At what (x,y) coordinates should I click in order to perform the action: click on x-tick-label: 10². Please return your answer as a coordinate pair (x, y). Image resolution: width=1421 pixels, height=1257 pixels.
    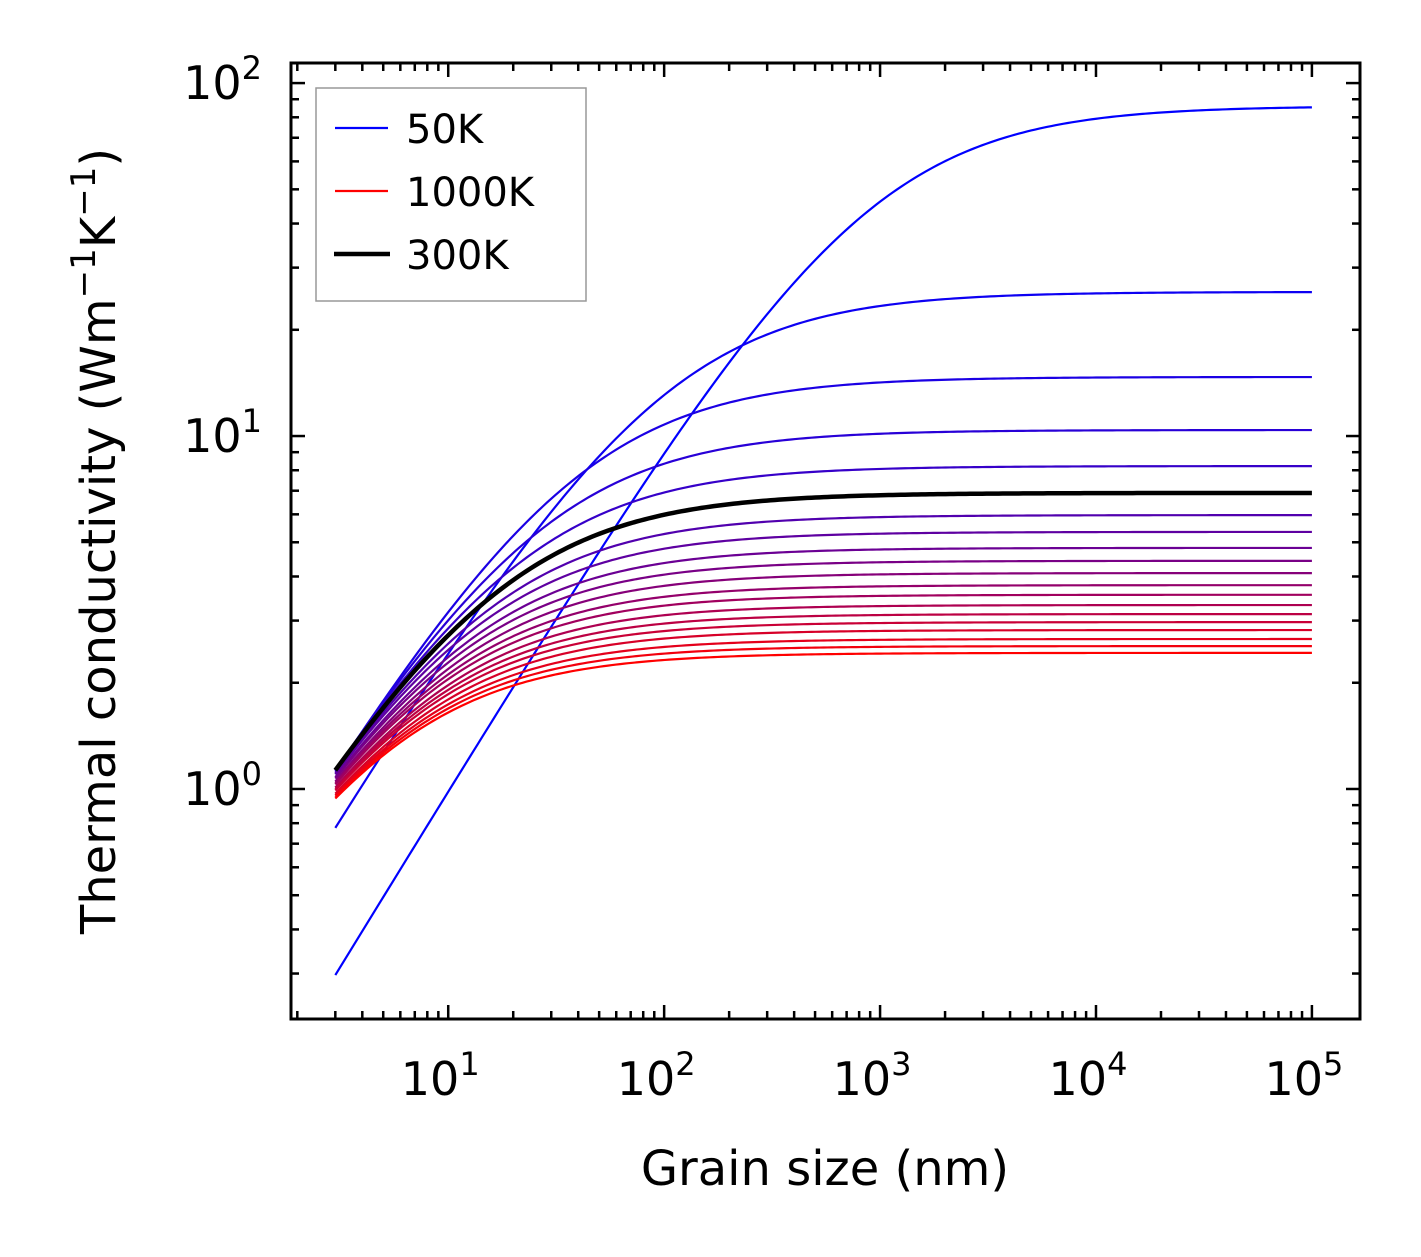
    Looking at the image, I should click on (656, 1075).